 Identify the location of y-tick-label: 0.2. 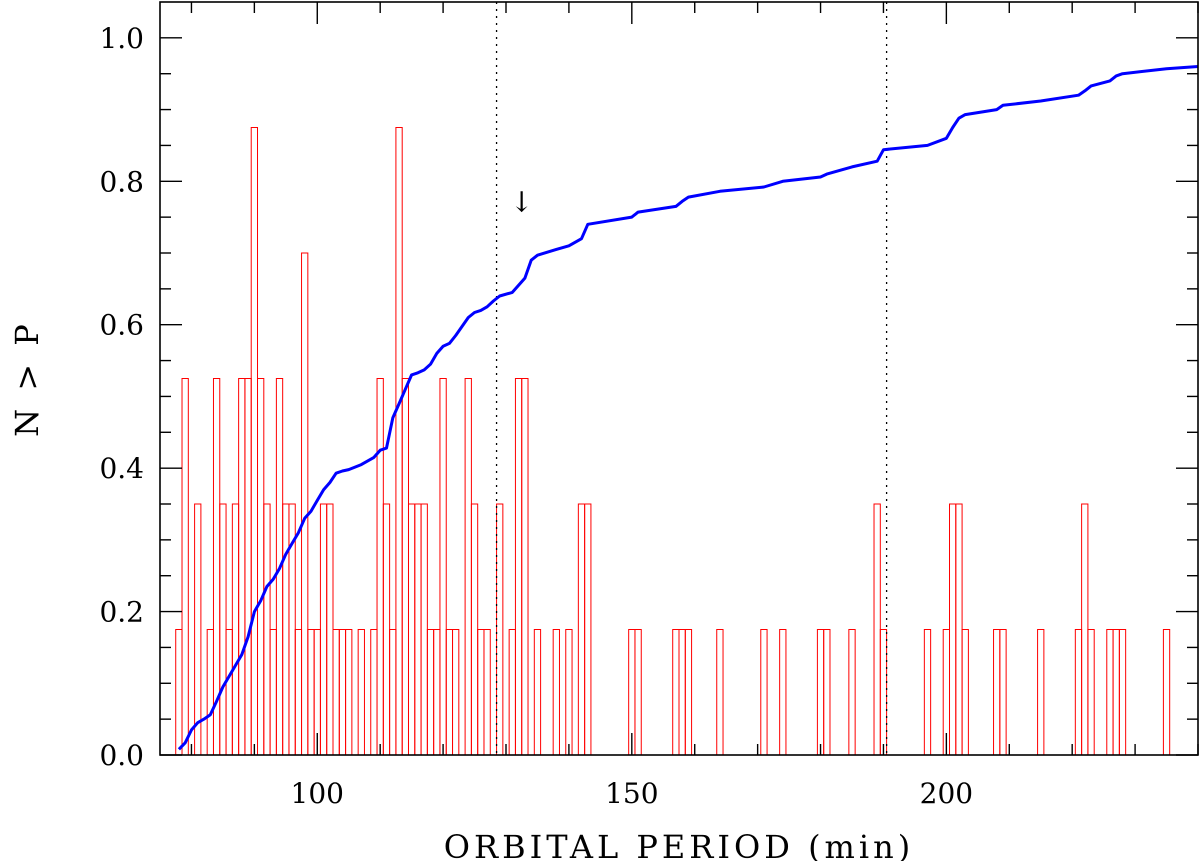
(121, 612).